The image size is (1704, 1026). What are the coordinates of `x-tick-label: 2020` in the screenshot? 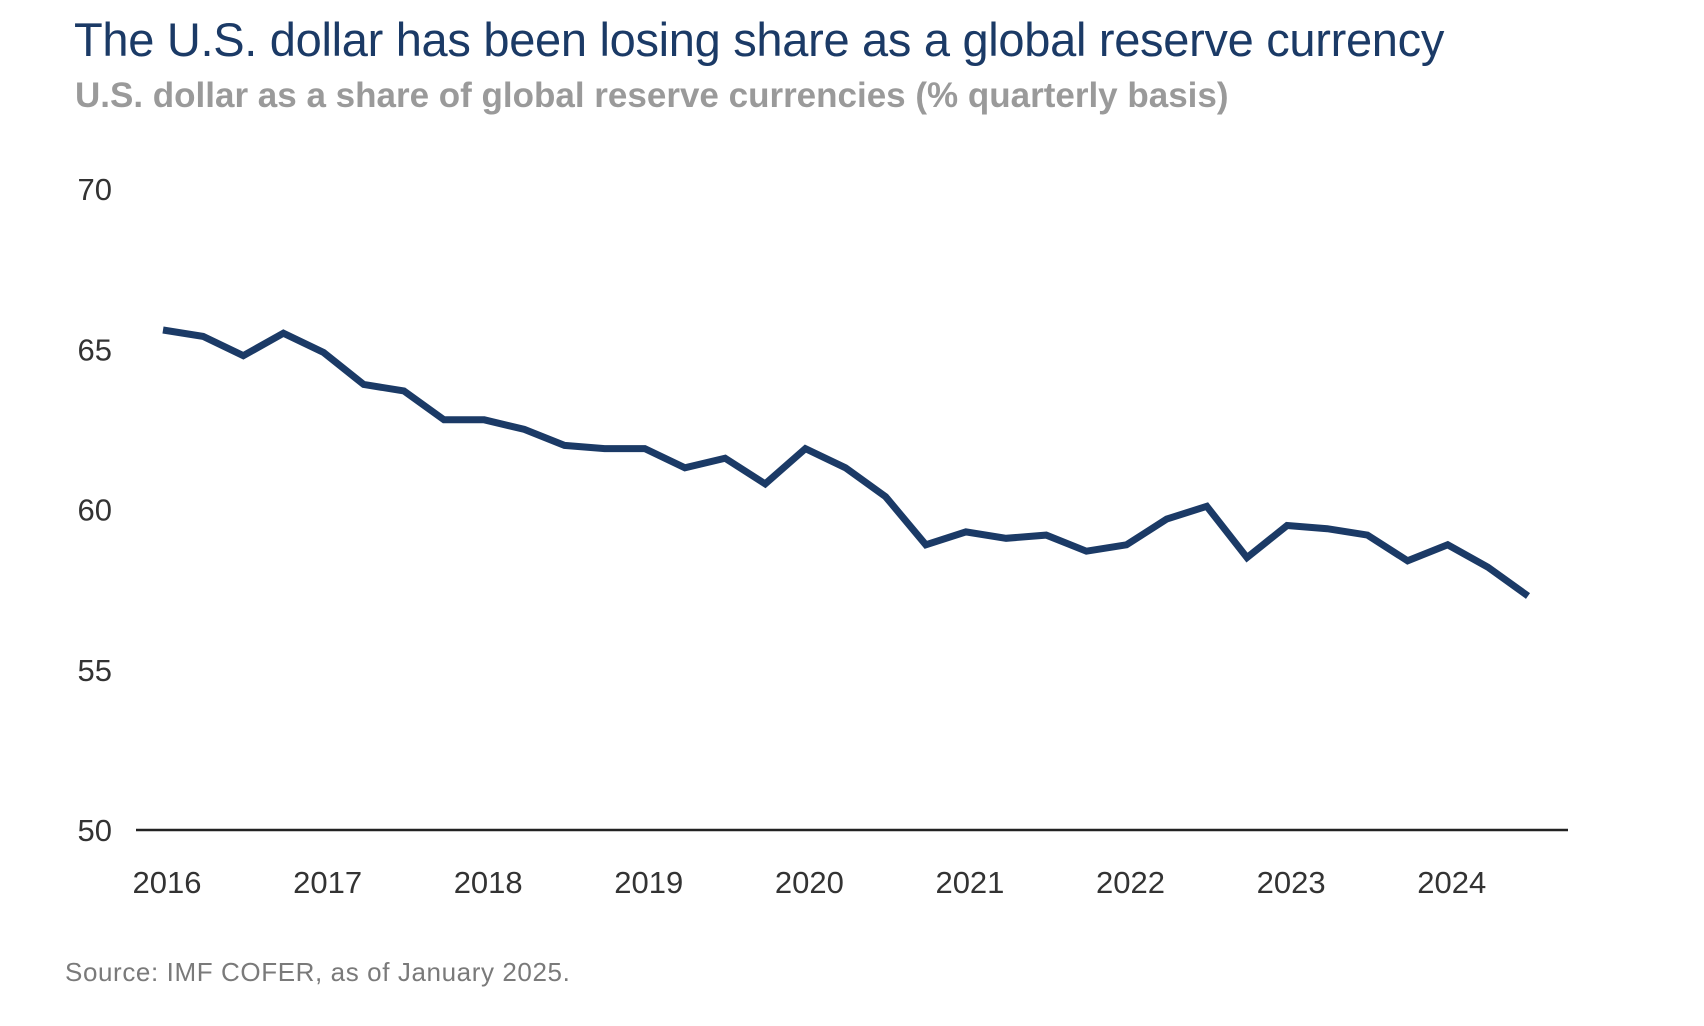 It's located at (809, 882).